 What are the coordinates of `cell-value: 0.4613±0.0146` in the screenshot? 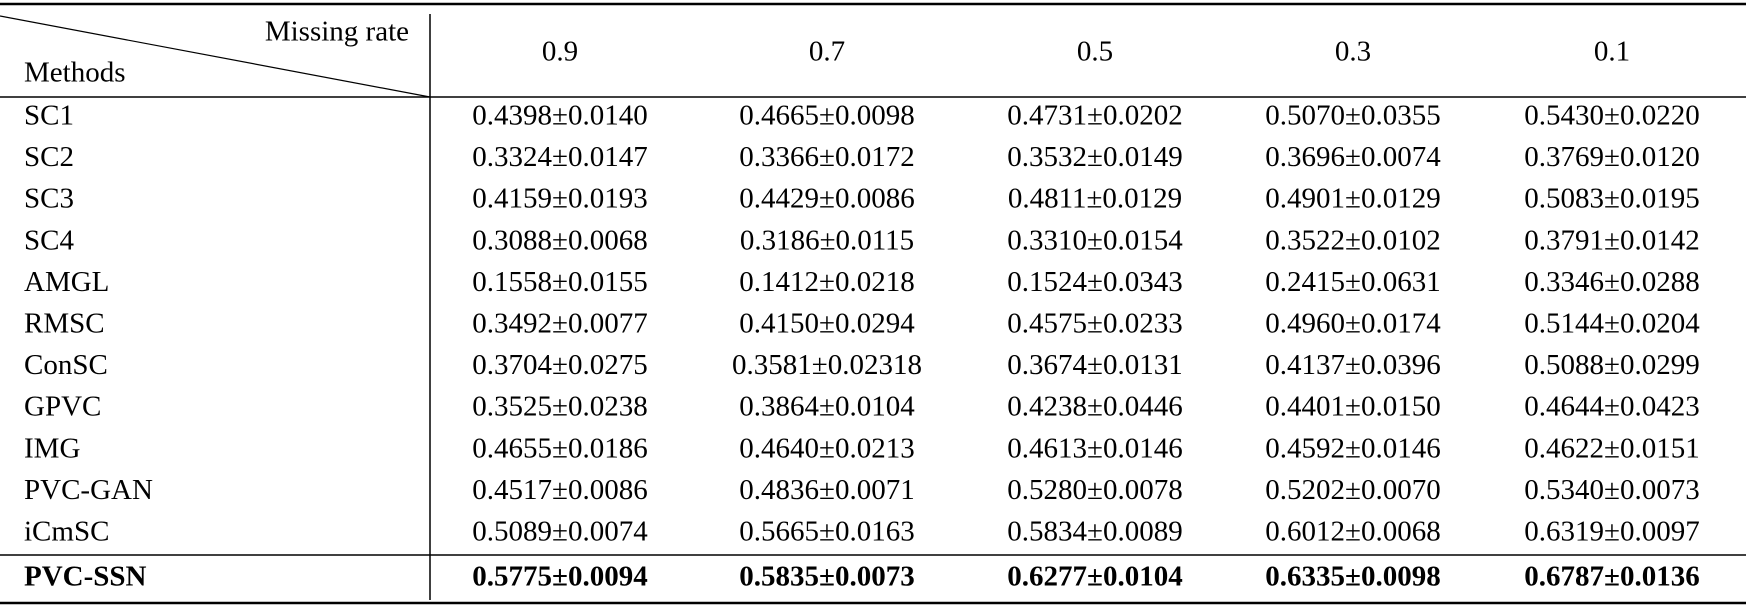 It's located at (1094, 448).